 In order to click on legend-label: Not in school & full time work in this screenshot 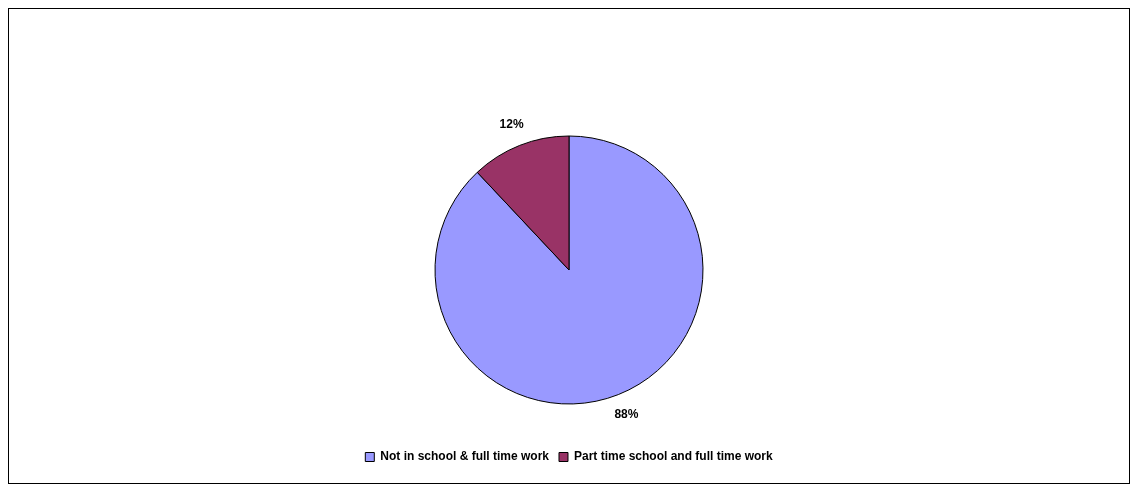, I will do `click(465, 456)`.